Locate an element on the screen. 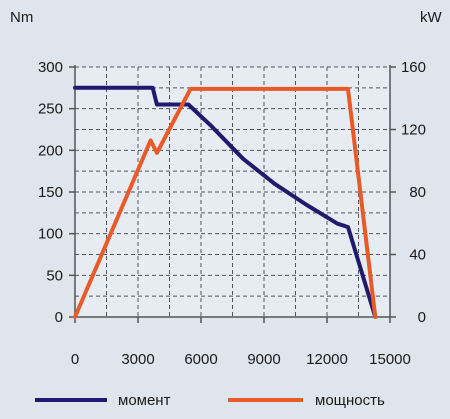 This screenshot has height=419, width=450. y-left-tick-label: 150 is located at coordinates (50, 192).